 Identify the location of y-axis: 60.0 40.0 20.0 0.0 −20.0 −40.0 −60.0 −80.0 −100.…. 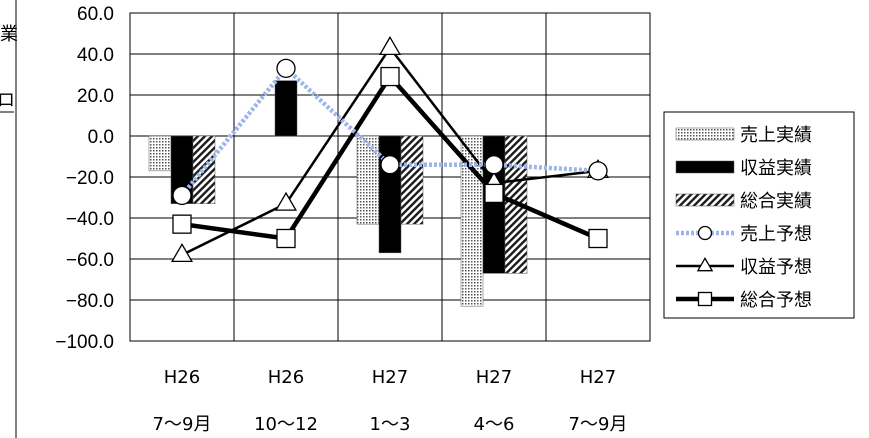
(84, 178).